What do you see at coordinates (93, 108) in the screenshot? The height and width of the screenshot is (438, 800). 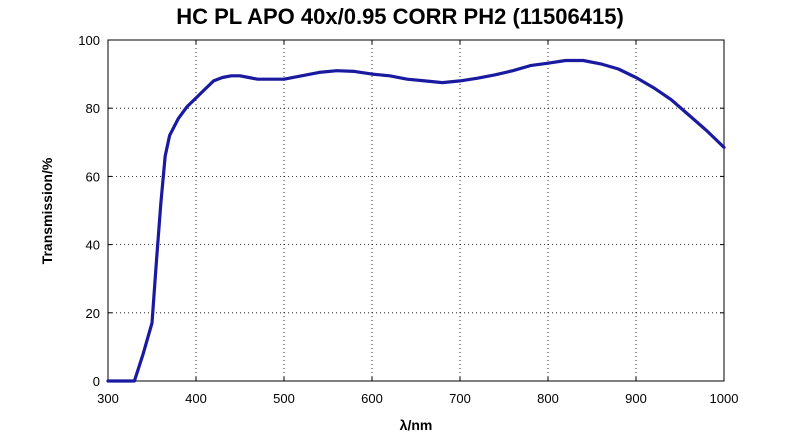 I see `y-tick-label: 80` at bounding box center [93, 108].